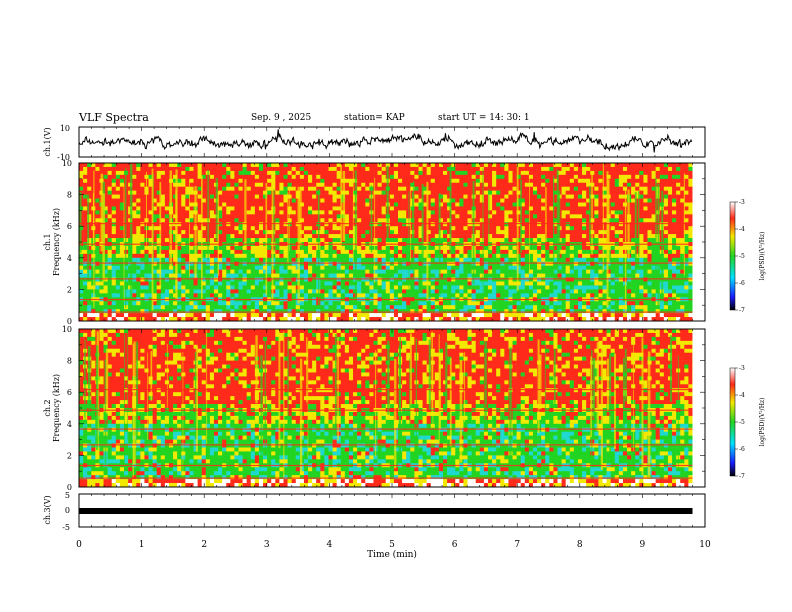  I want to click on station-label: station= KAP, so click(374, 118).